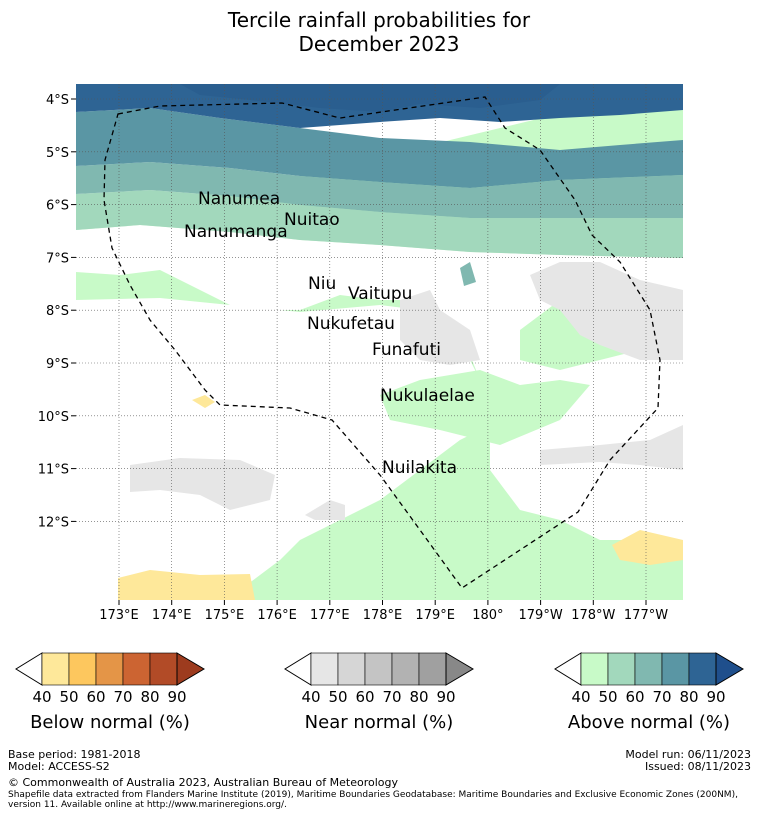 The image size is (758, 816). Describe the element at coordinates (606, 311) in the screenshot. I see `near-40-east` at that location.